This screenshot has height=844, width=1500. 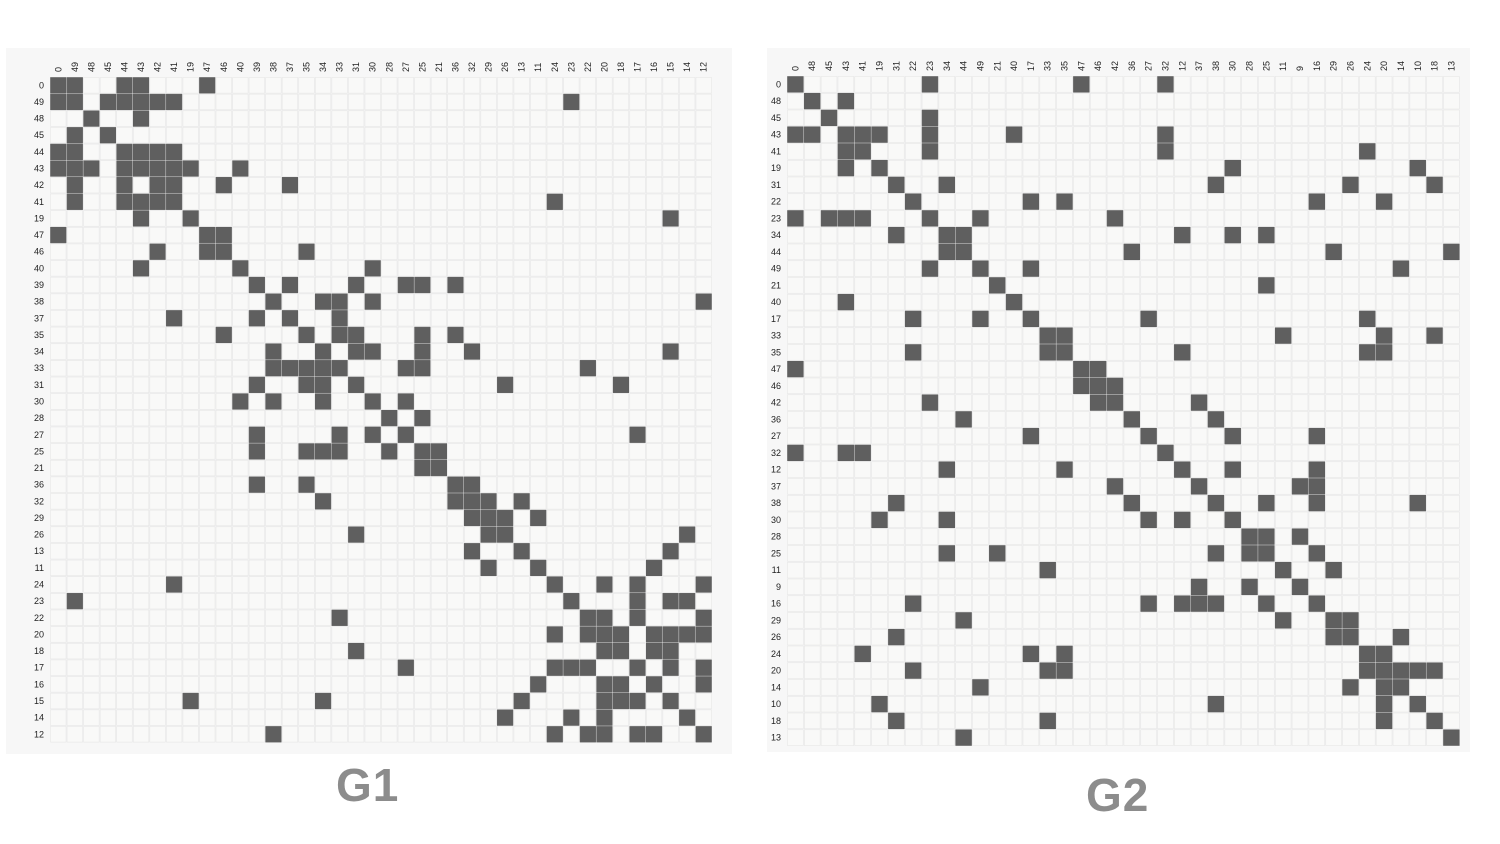 I want to click on g1-x-tick-label: 37, so click(x=290, y=67).